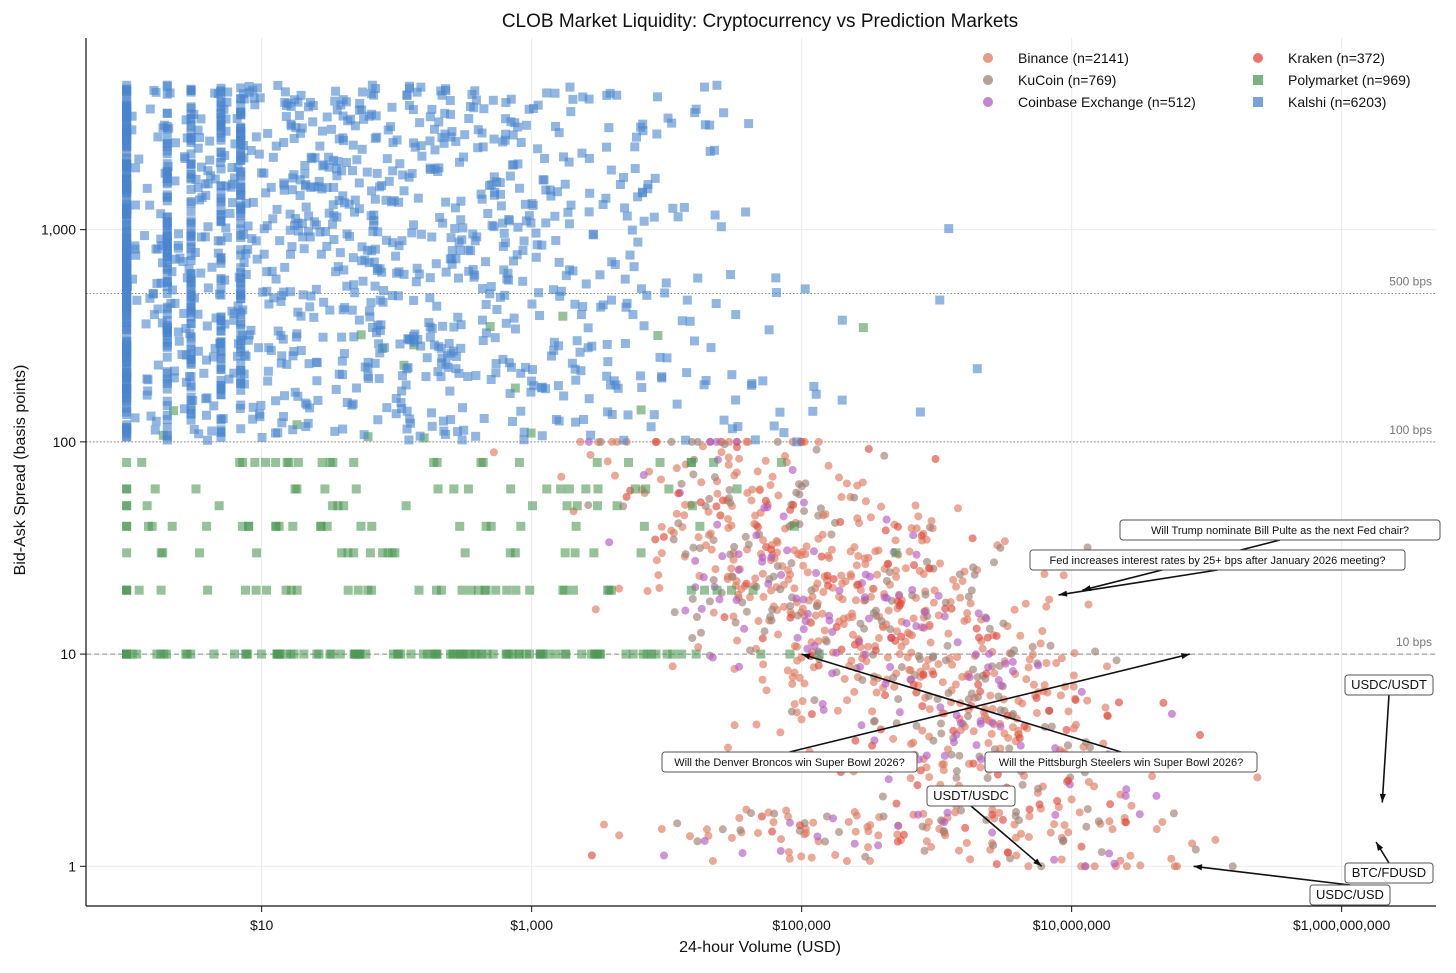 Image resolution: width=1456 pixels, height=973 pixels. What do you see at coordinates (1258, 58) in the screenshot?
I see `legend-marker` at bounding box center [1258, 58].